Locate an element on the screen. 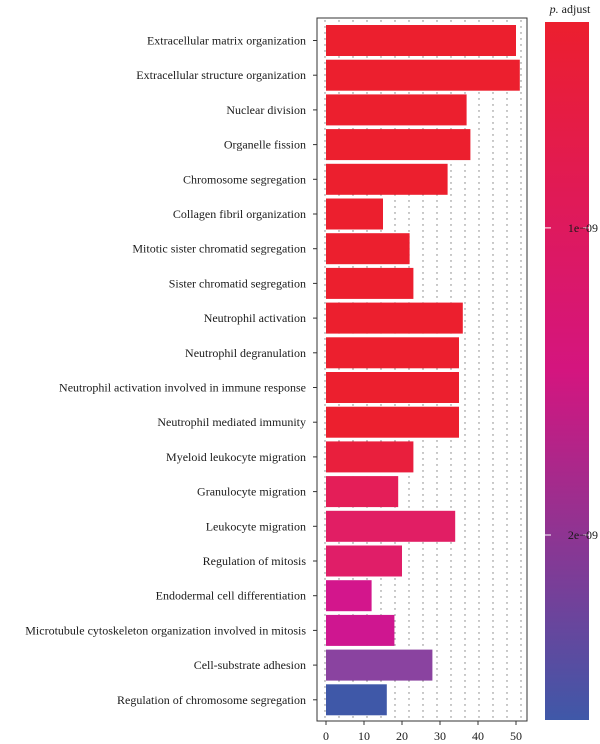  category-label: Myeloid leukocyte migration is located at coordinates (236, 457).